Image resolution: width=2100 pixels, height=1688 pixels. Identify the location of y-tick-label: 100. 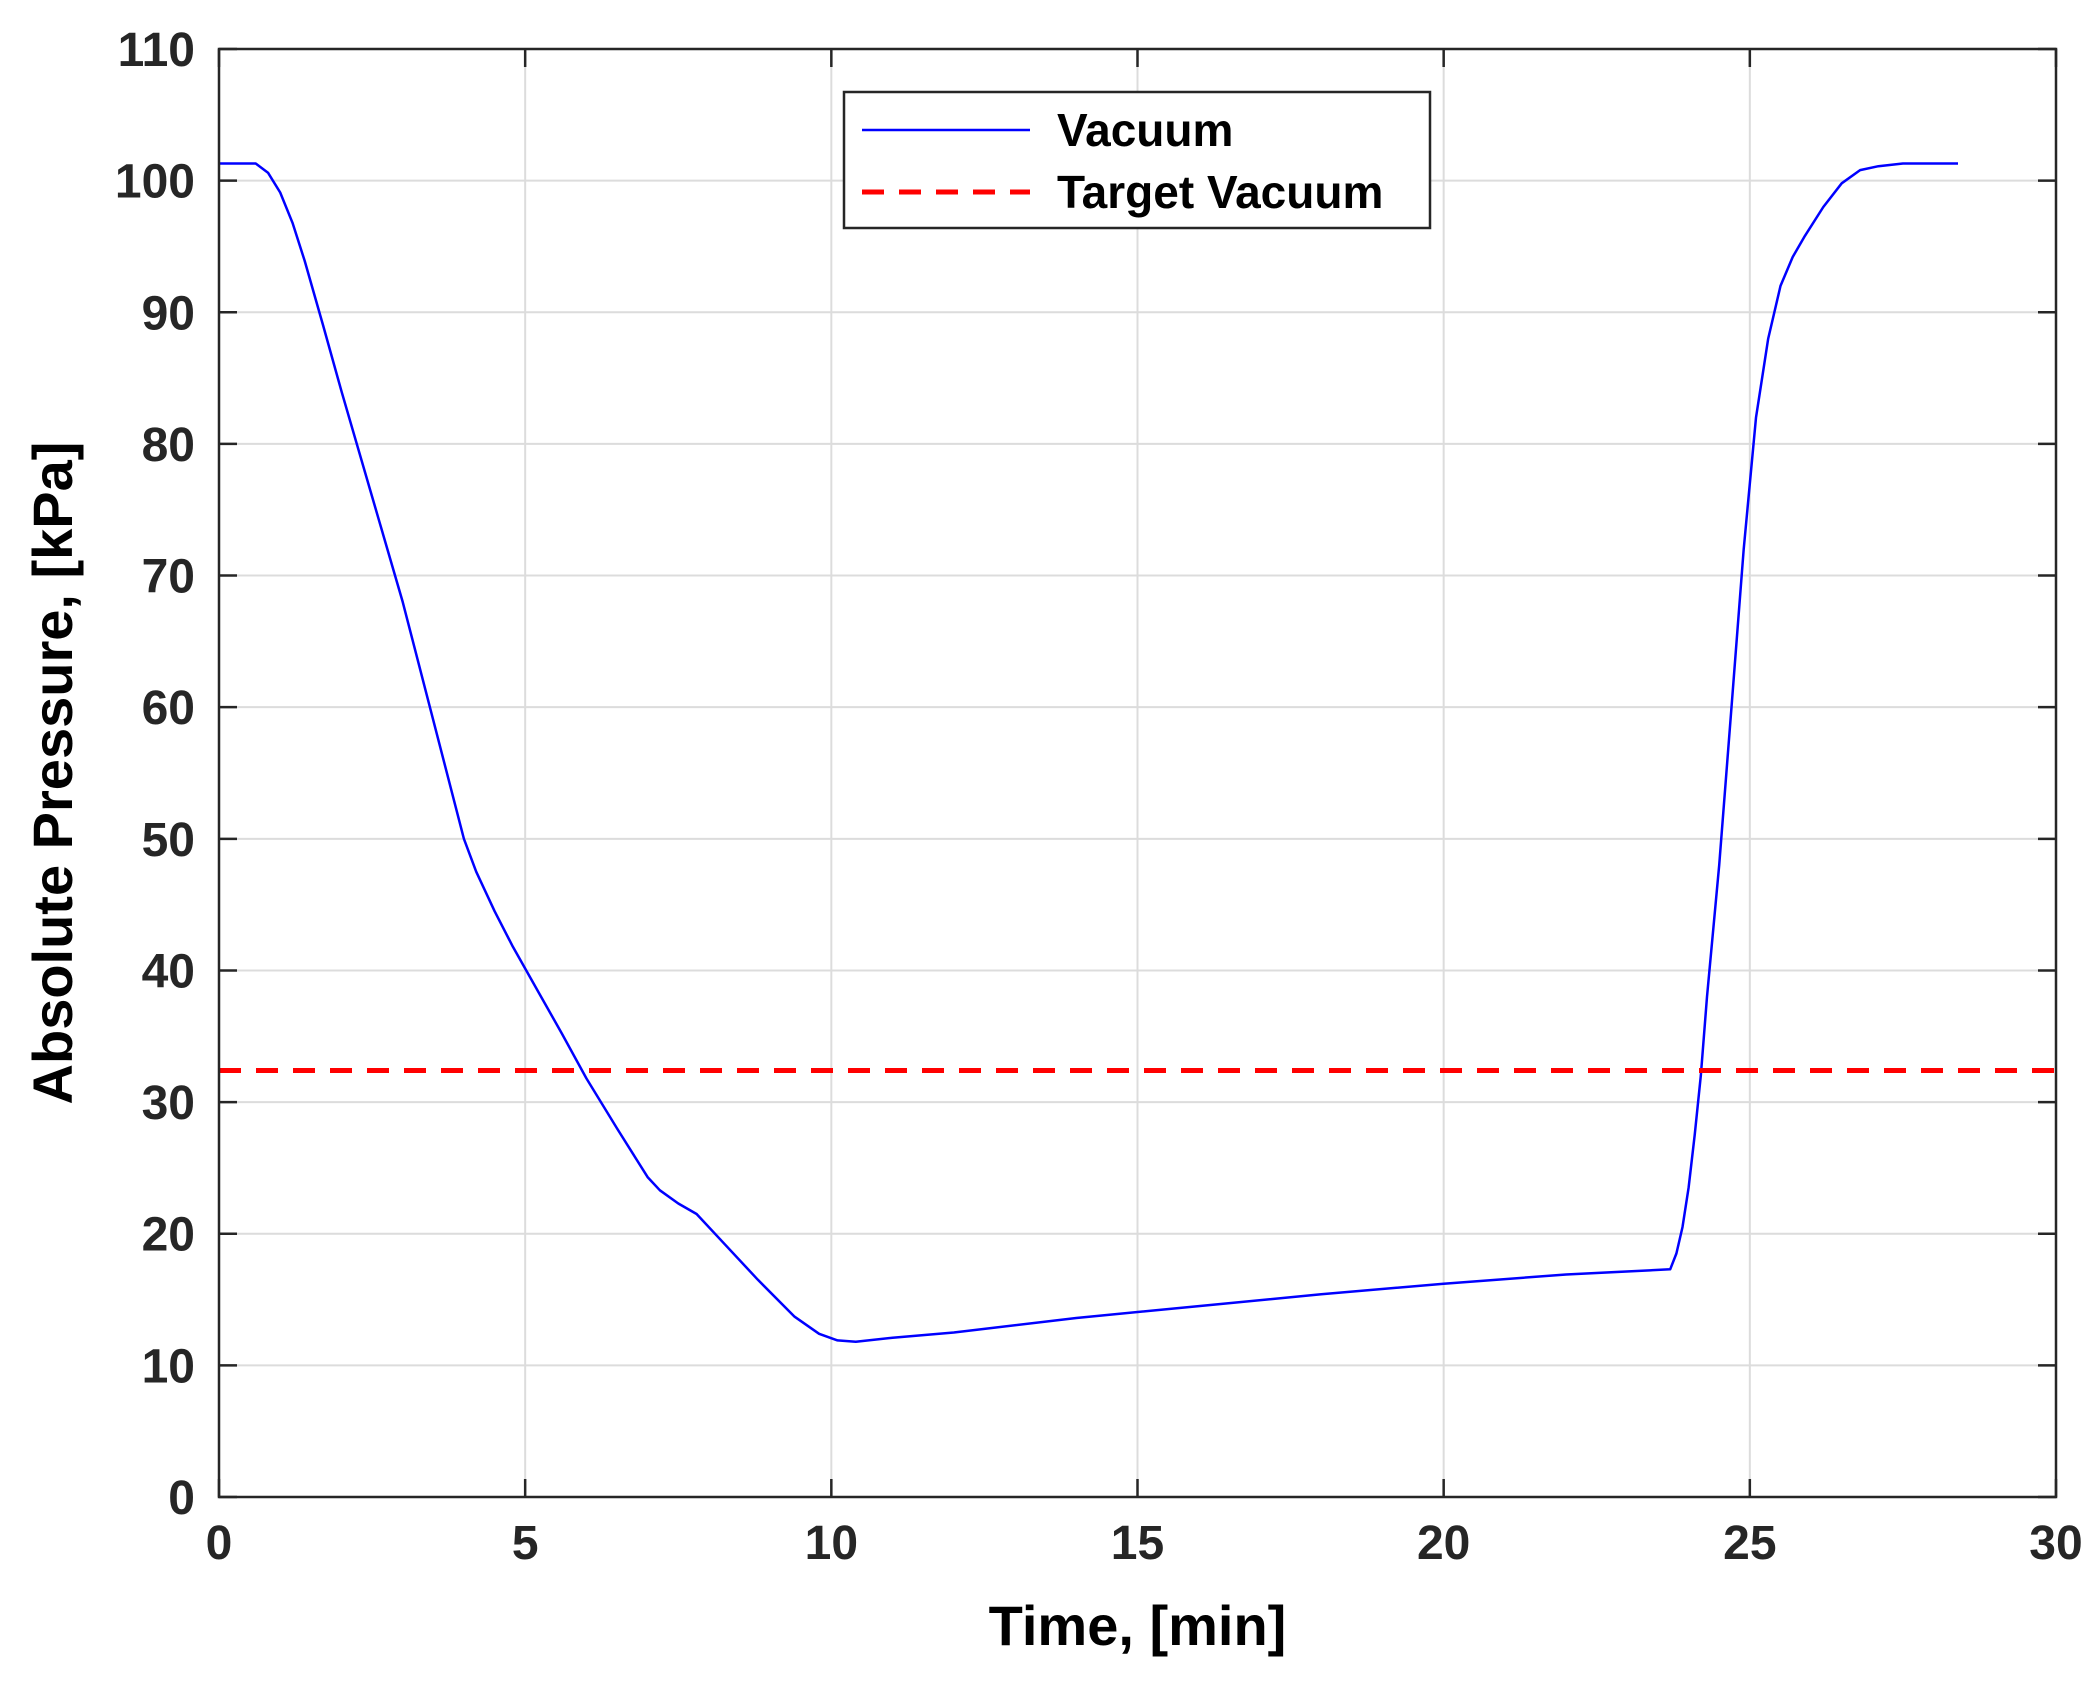
(155, 182).